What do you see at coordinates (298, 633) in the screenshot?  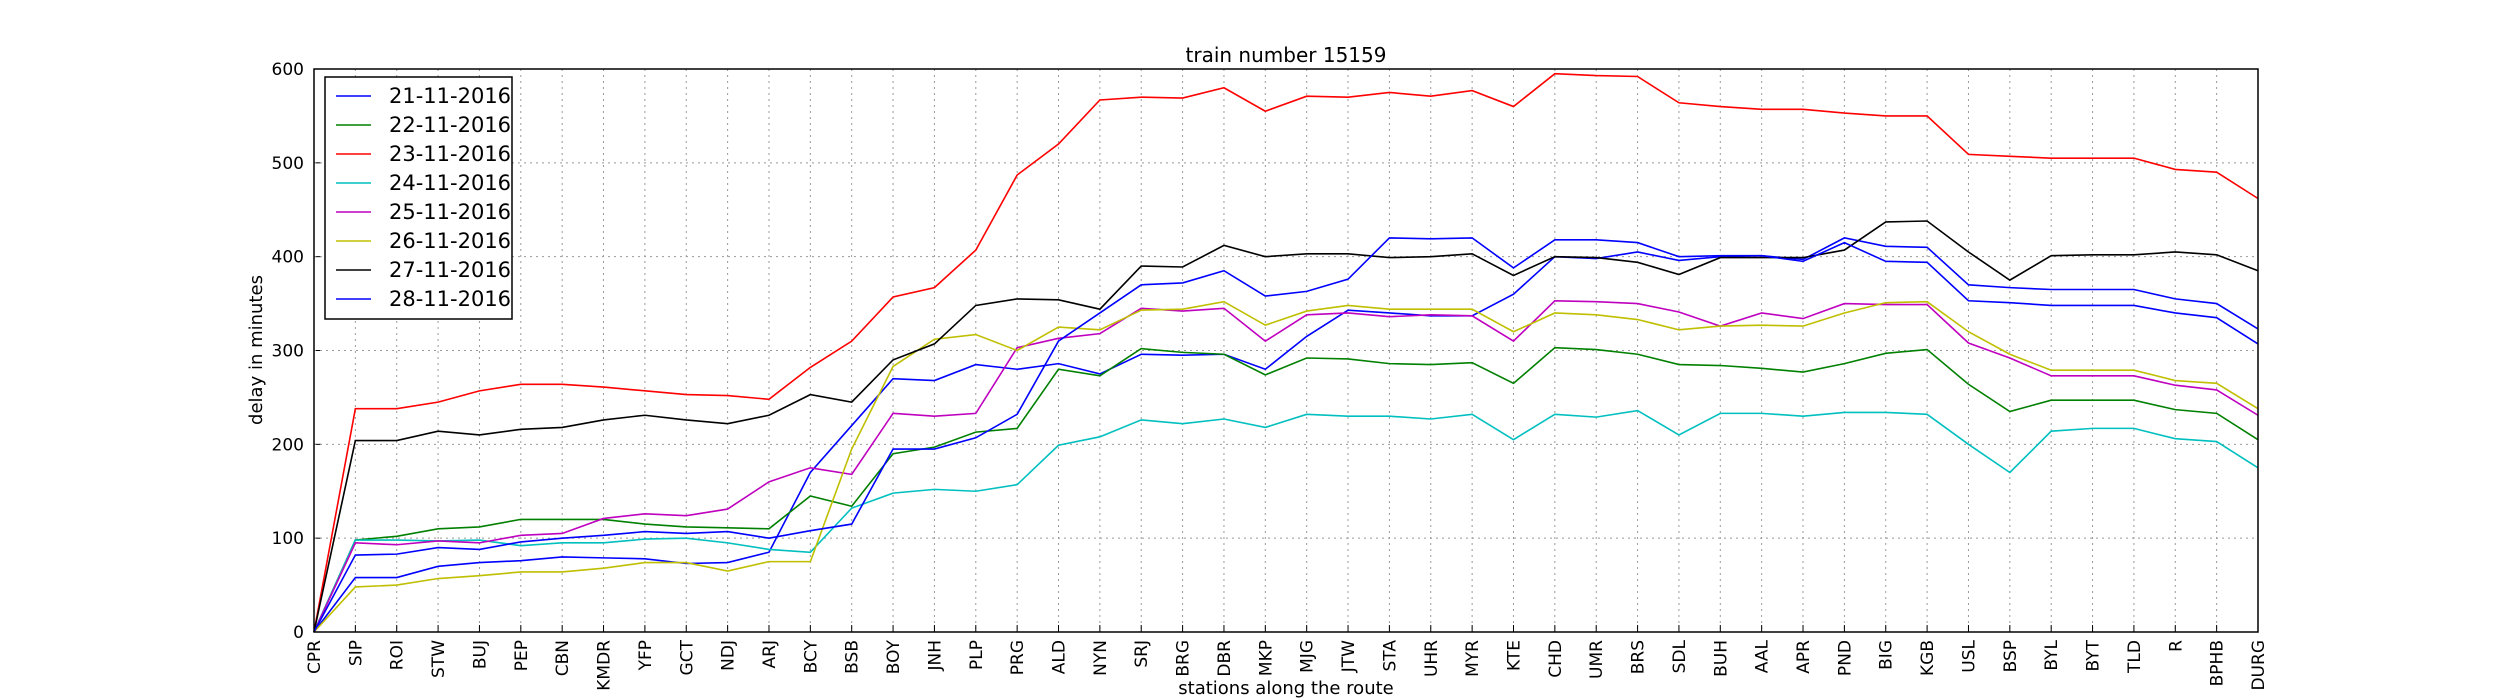 I see `y-tick-label: 0` at bounding box center [298, 633].